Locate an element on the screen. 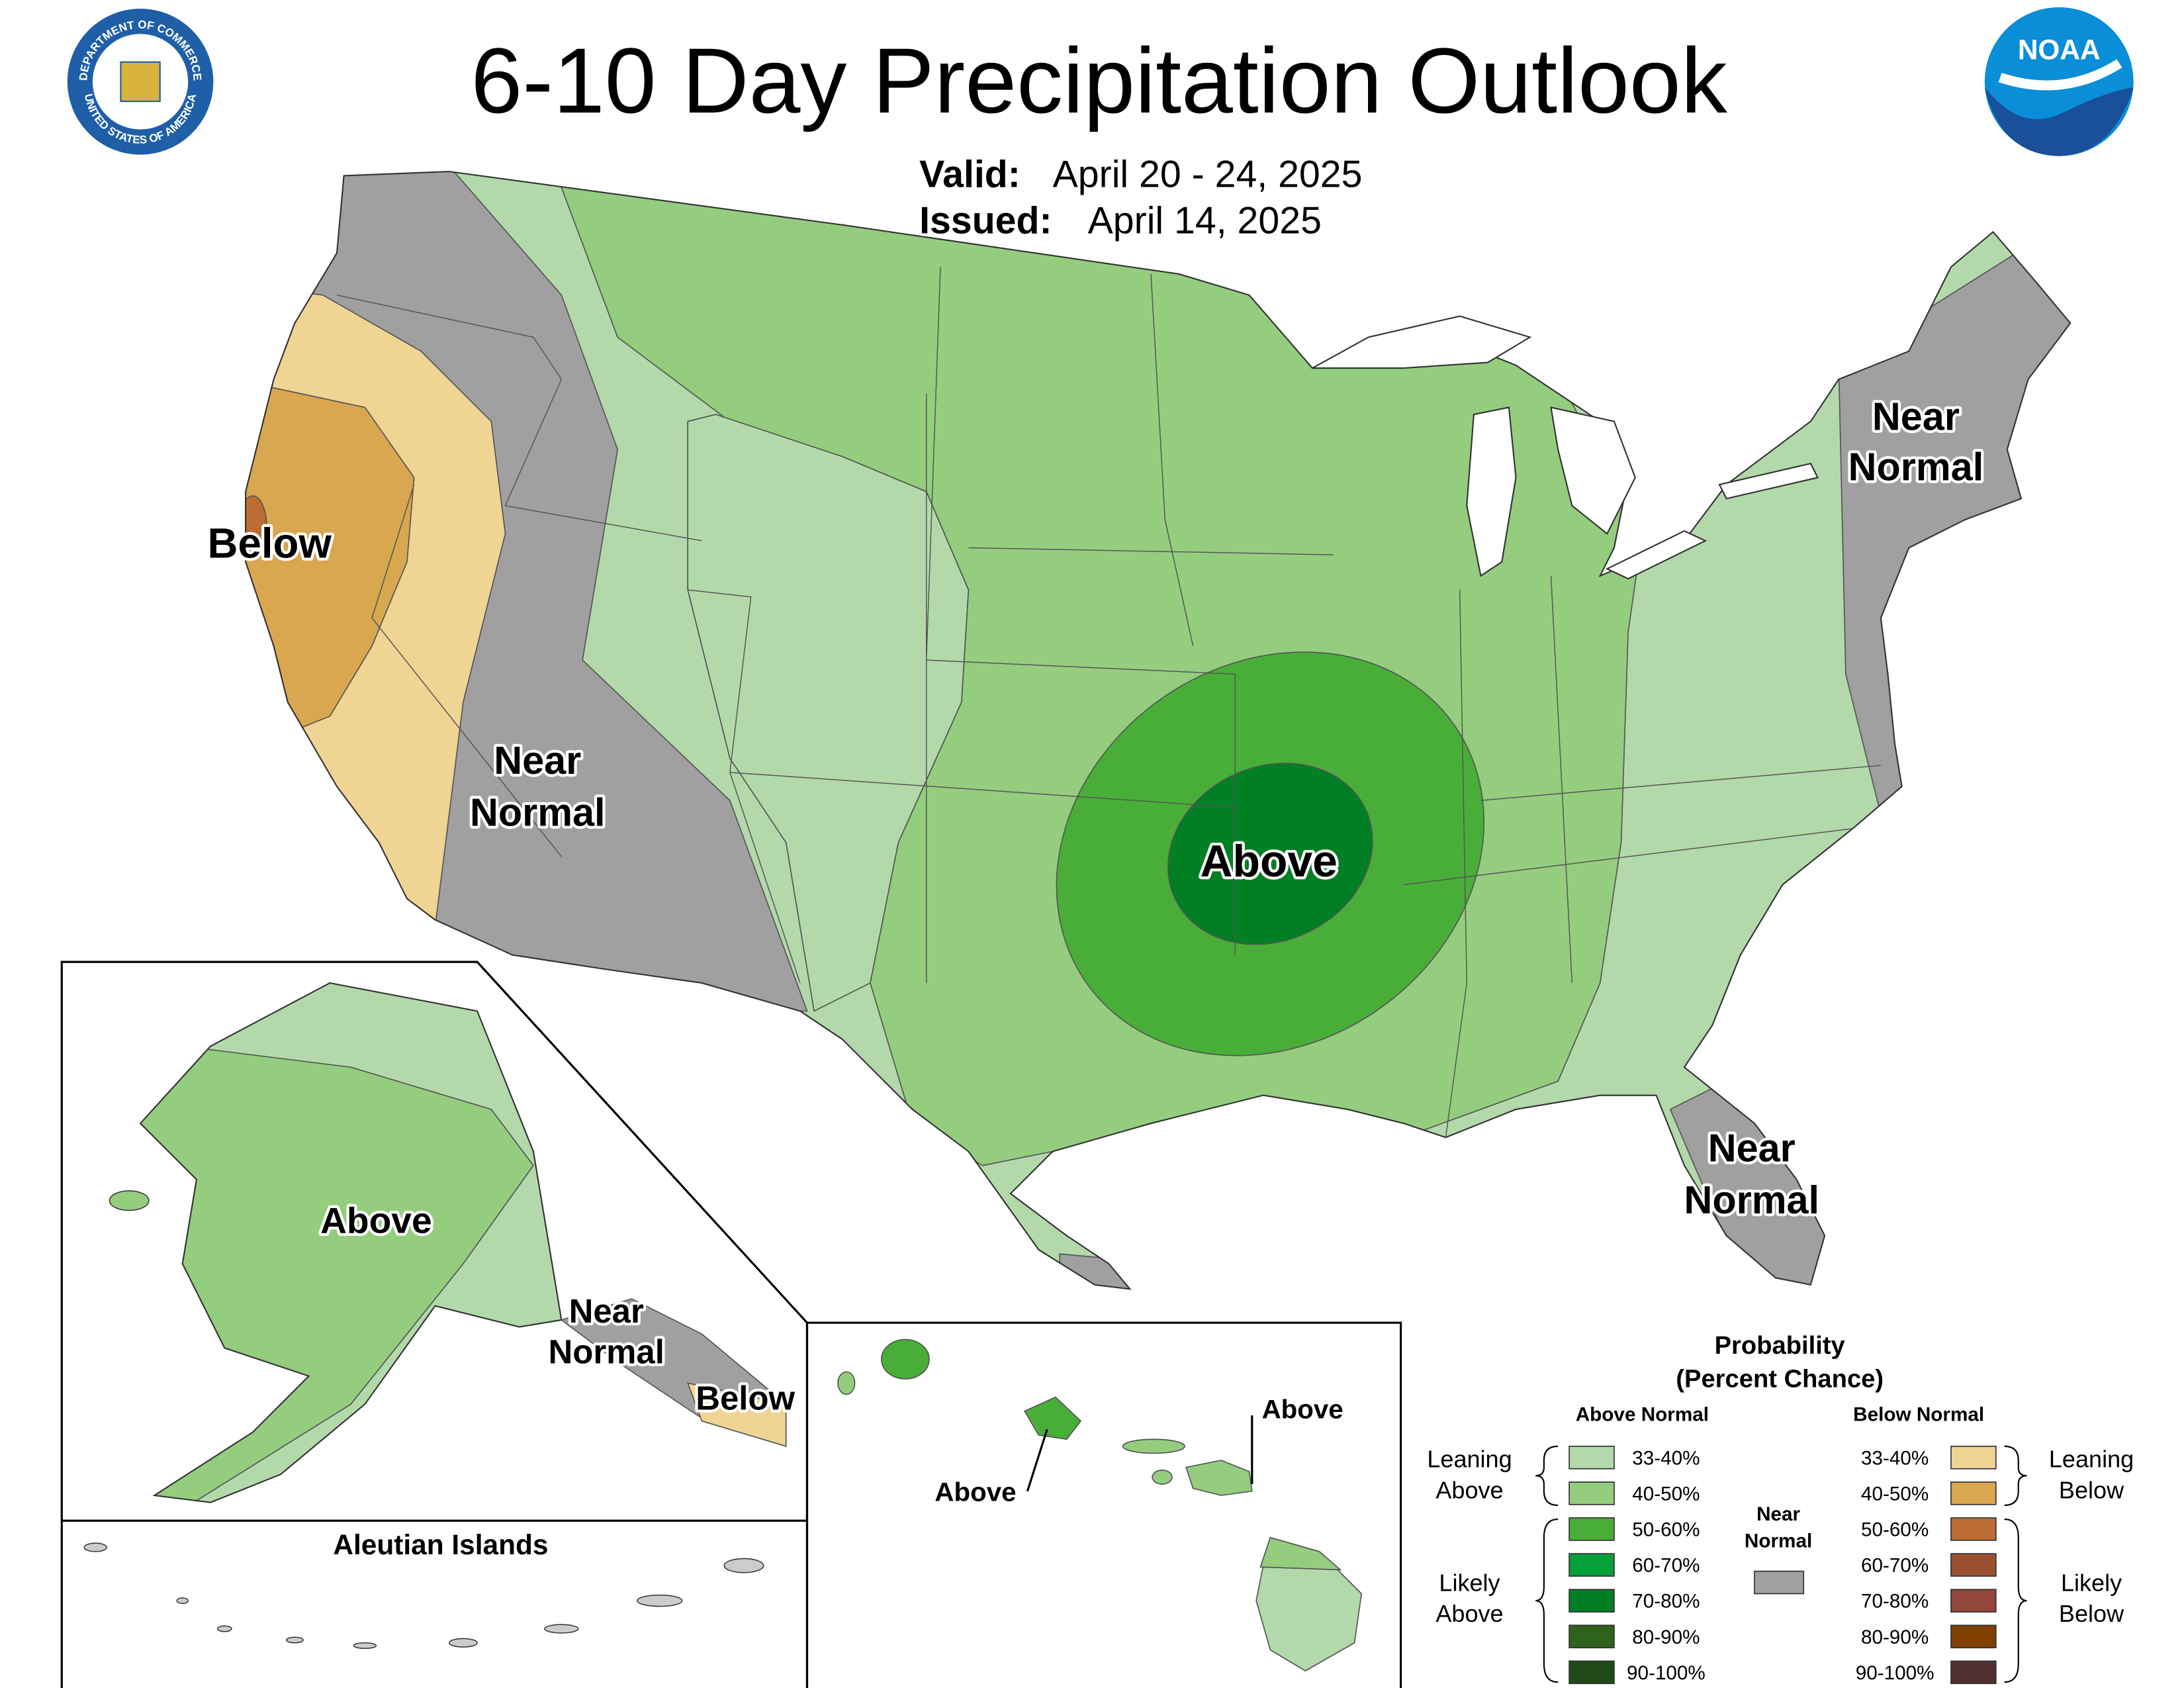 Image resolution: width=2184 pixels, height=1688 pixels. noaa-logo: NOAA is located at coordinates (2059, 81).